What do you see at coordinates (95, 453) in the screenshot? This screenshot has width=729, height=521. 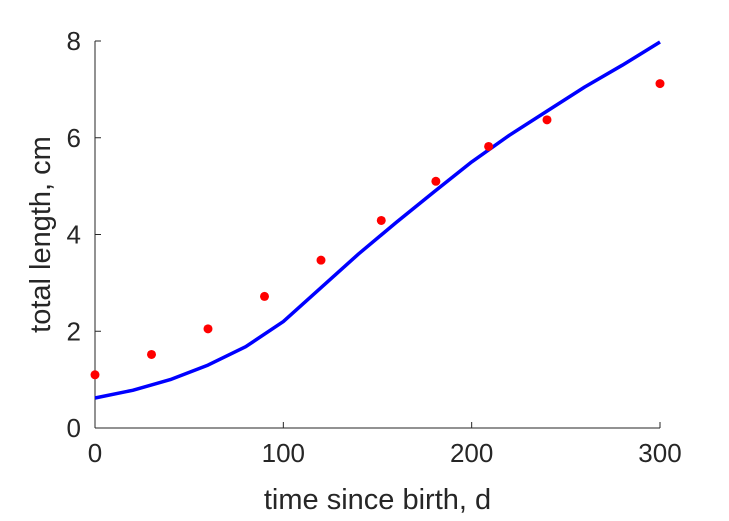 I see `x-tick-label: 0` at bounding box center [95, 453].